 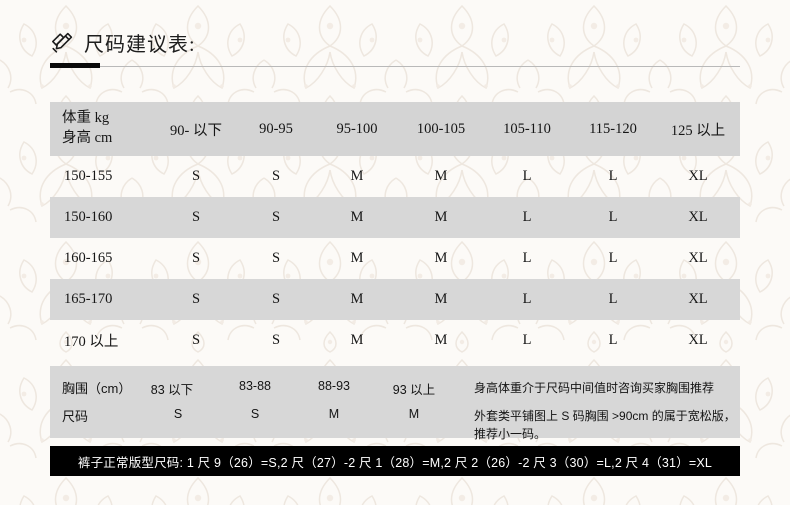 I want to click on table-row: 170 以上 S S M M L L XL, so click(x=395, y=340).